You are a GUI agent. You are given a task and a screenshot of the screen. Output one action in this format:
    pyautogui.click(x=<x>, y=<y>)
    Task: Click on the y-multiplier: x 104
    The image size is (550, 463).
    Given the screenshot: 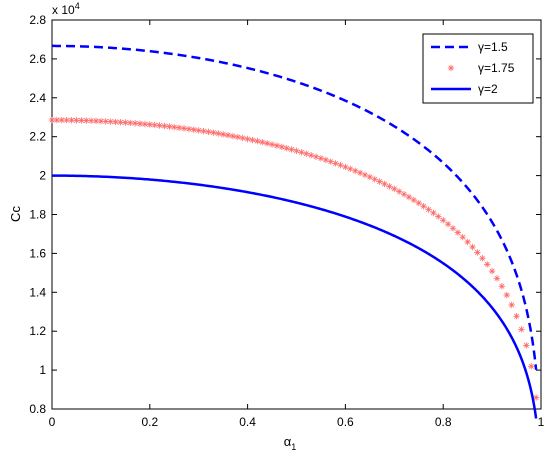 What is the action you would take?
    pyautogui.click(x=66, y=9)
    